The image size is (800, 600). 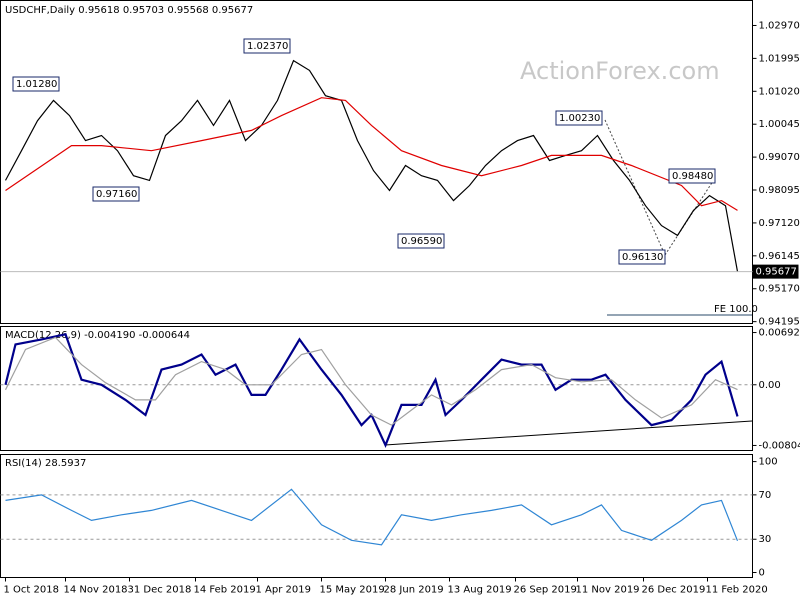 I want to click on swing-label: 0.97160, so click(x=116, y=194).